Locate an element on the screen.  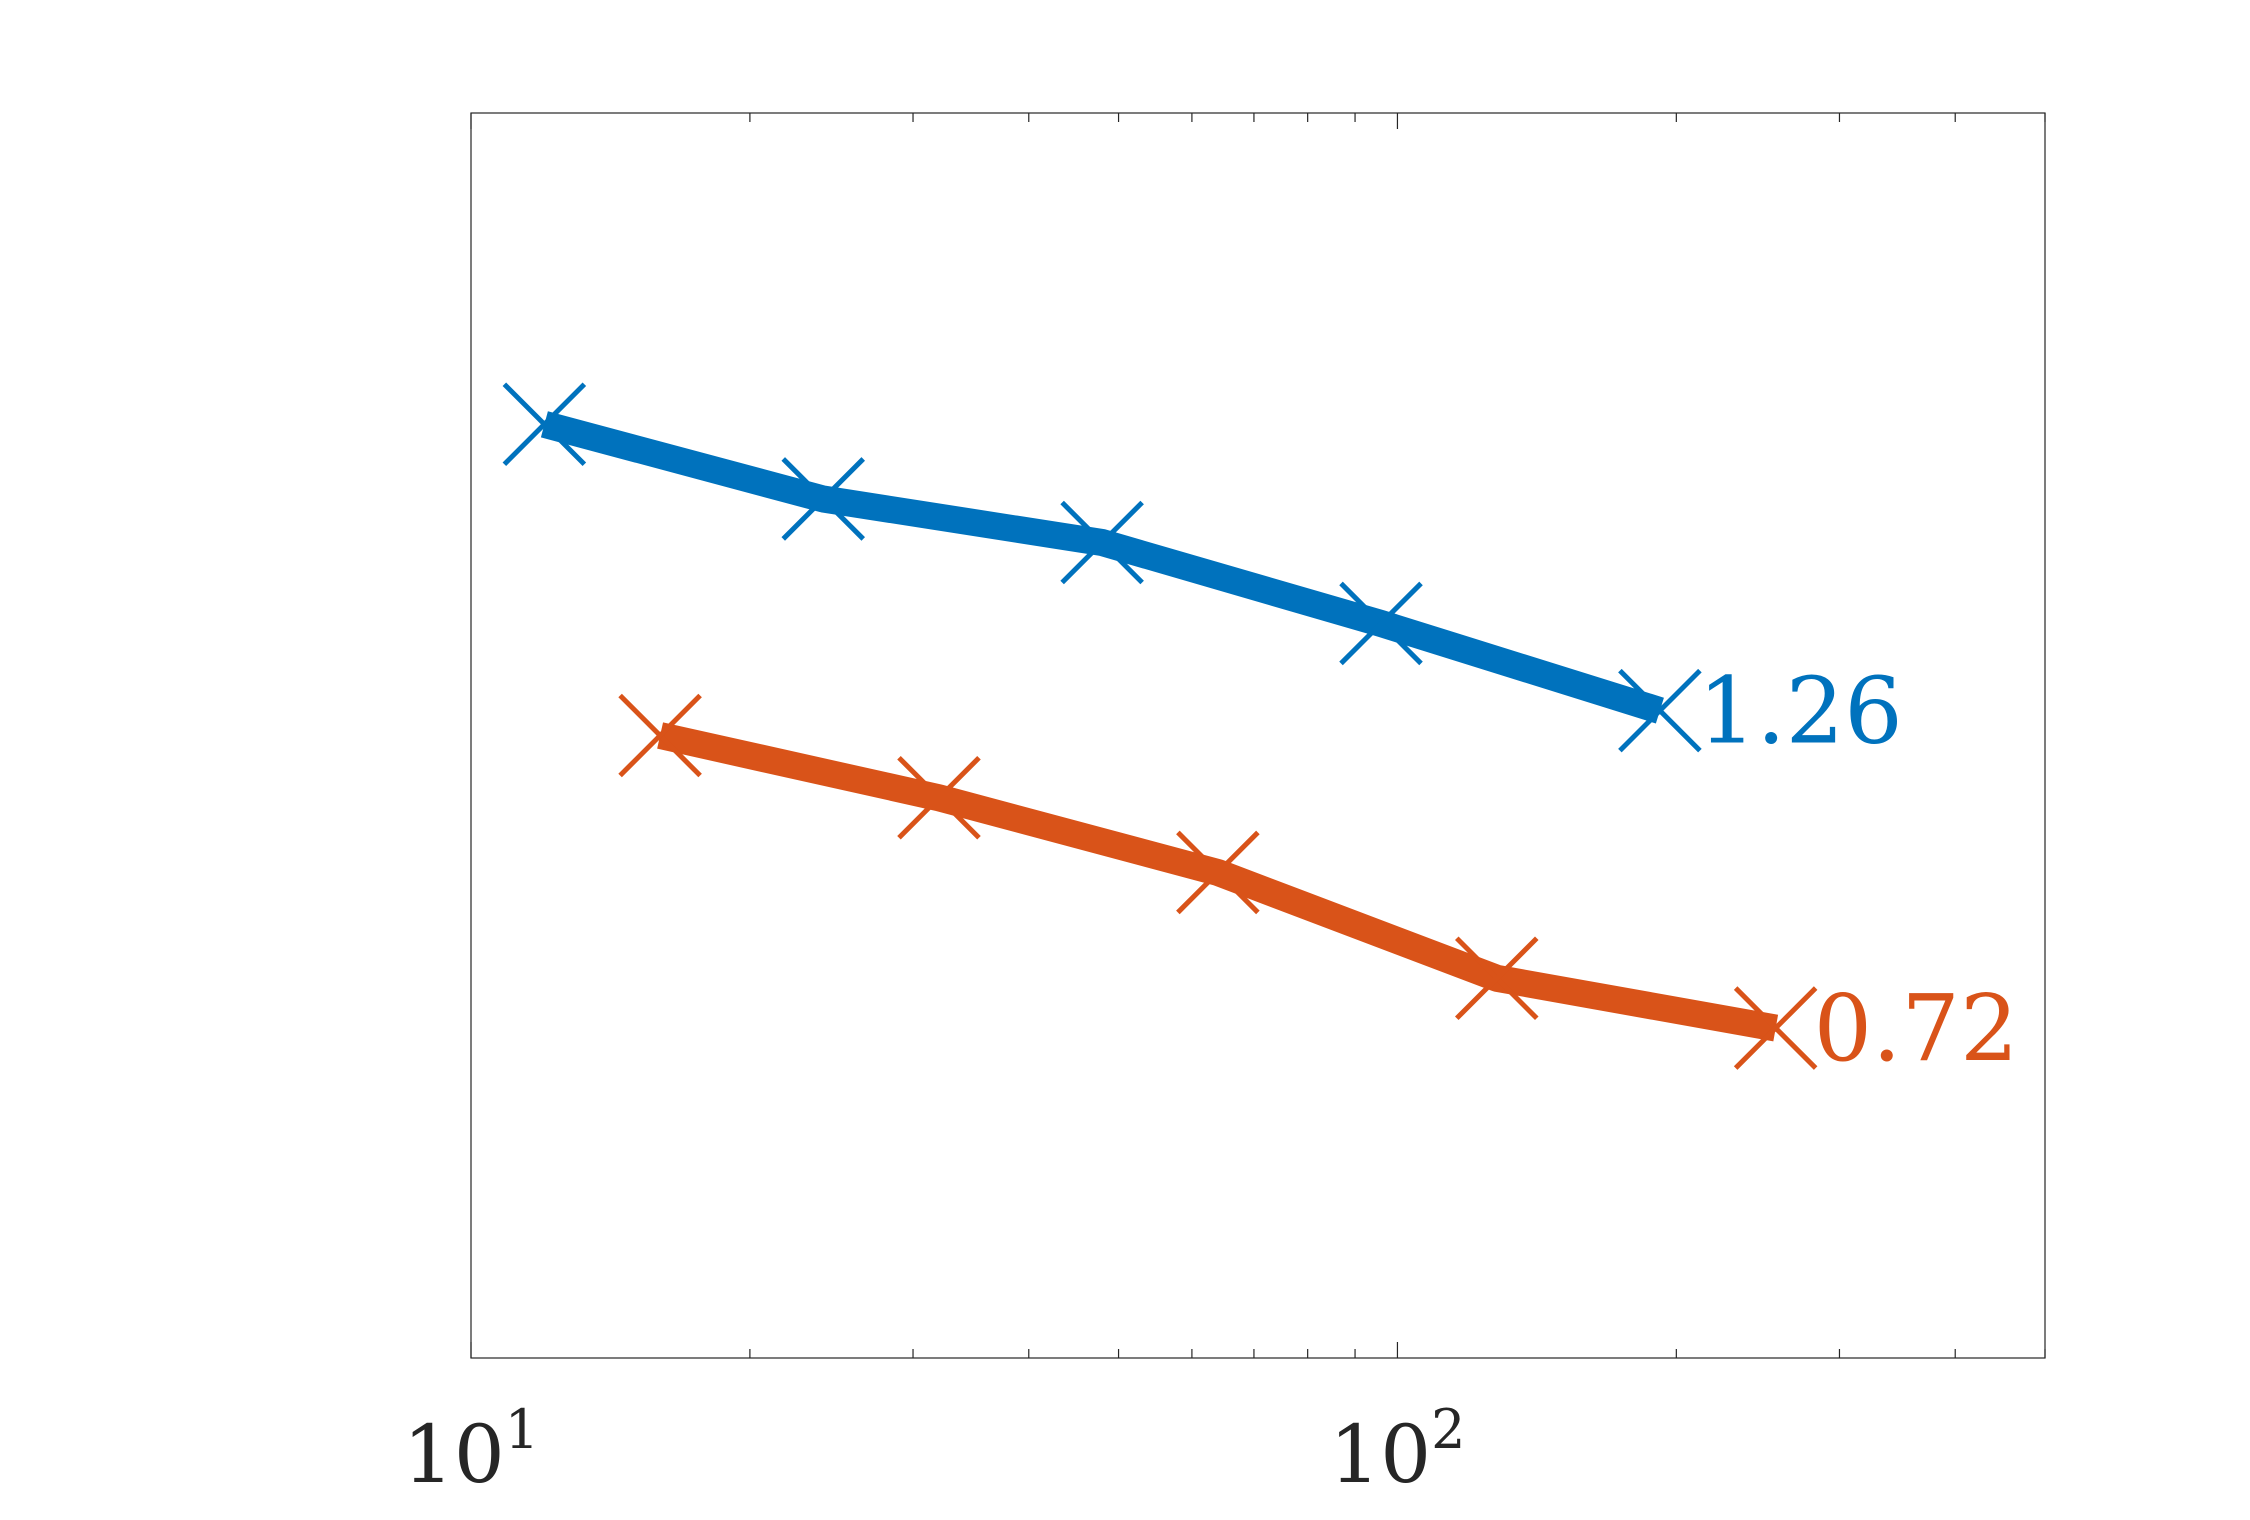
x-tick-label: 10¹ is located at coordinates (471, 1449).